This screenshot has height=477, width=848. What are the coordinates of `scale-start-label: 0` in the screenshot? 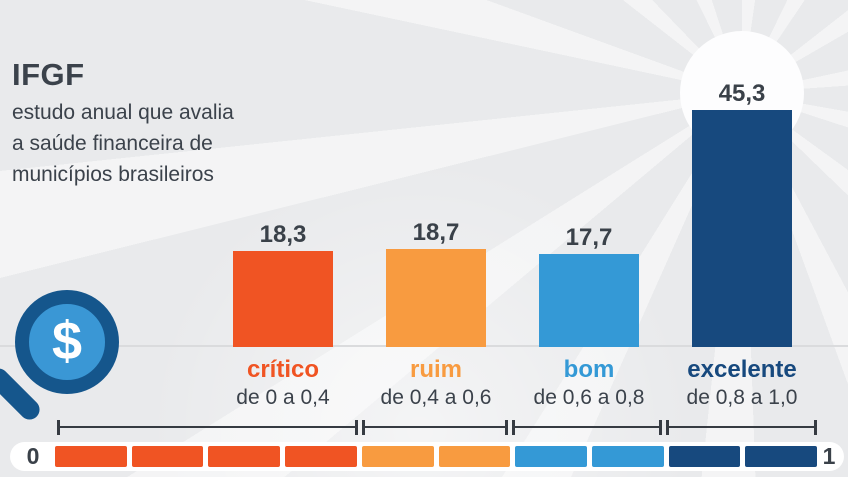 It's located at (33, 456).